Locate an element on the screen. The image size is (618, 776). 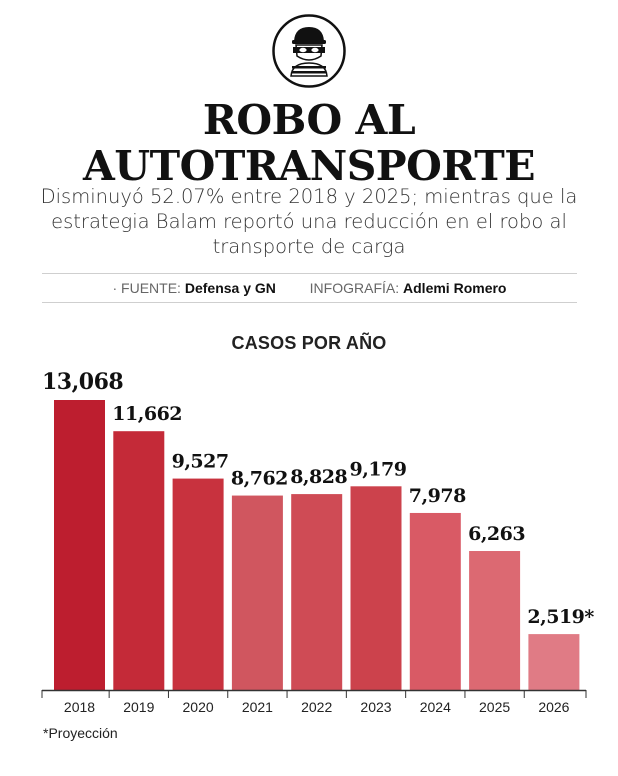
bar-2022 is located at coordinates (317, 592).